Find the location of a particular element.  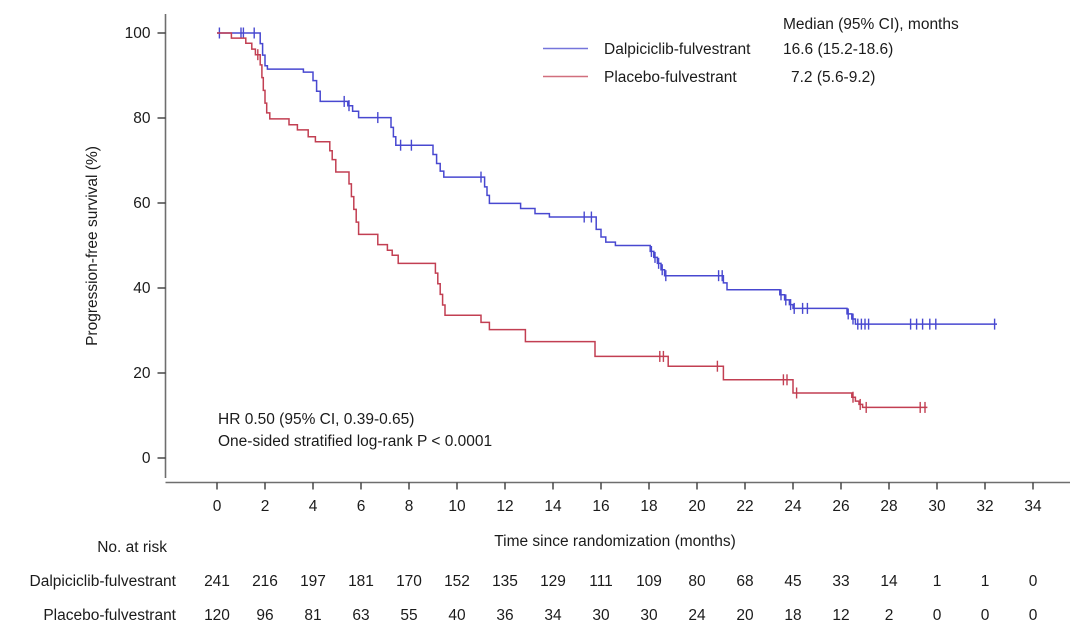

x-tick-label: 14 is located at coordinates (553, 506).